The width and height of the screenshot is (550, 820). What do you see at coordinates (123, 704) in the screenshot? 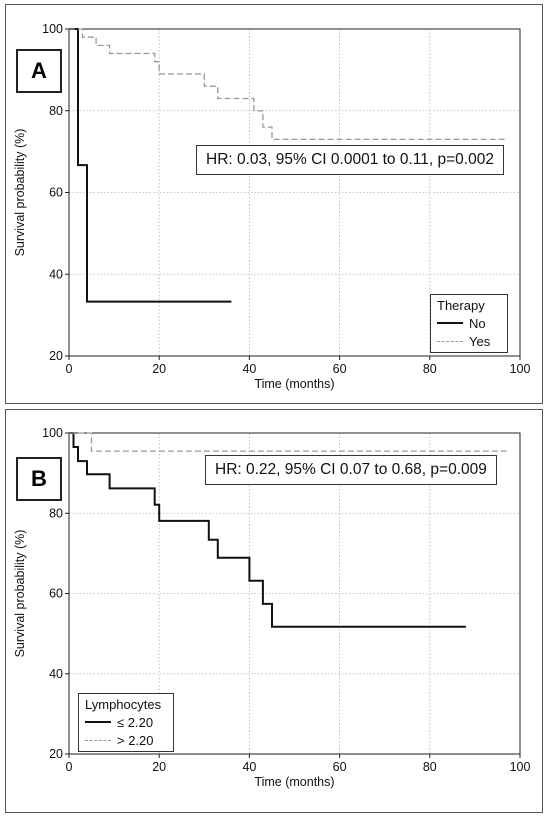
I see `legend-title-b: Lymphocytes` at bounding box center [123, 704].